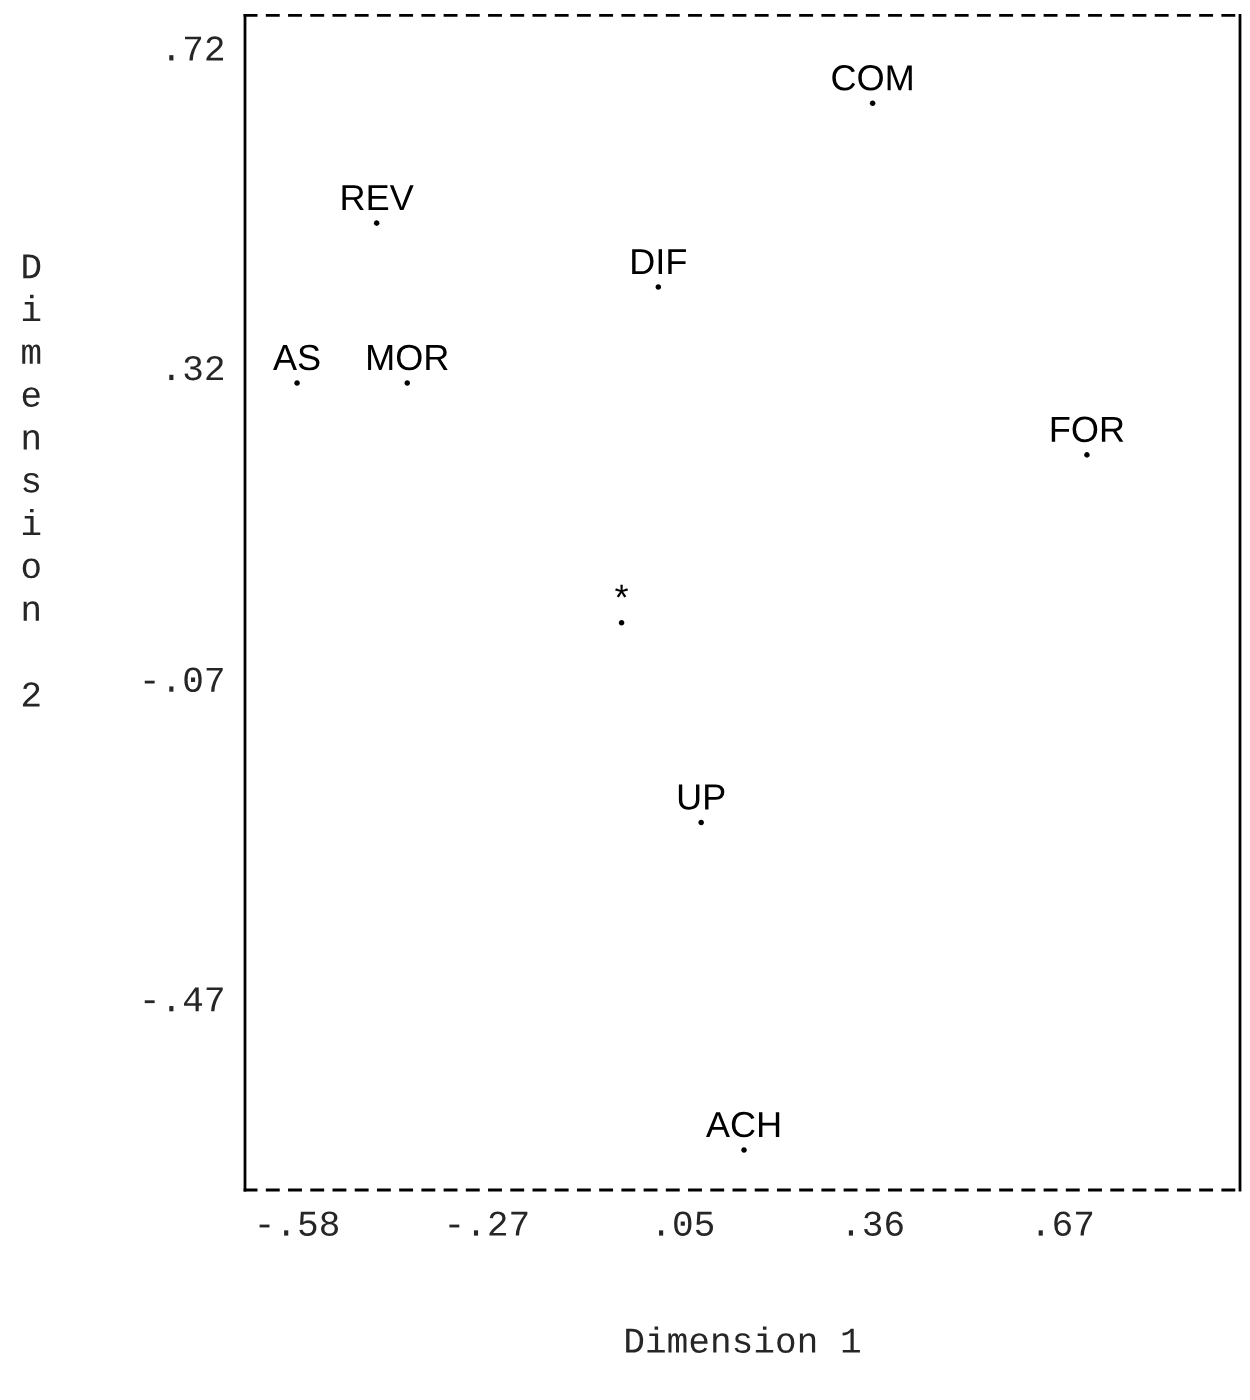 This screenshot has width=1250, height=1400. Describe the element at coordinates (875, 1223) in the screenshot. I see `x-tick-label: .36` at that location.